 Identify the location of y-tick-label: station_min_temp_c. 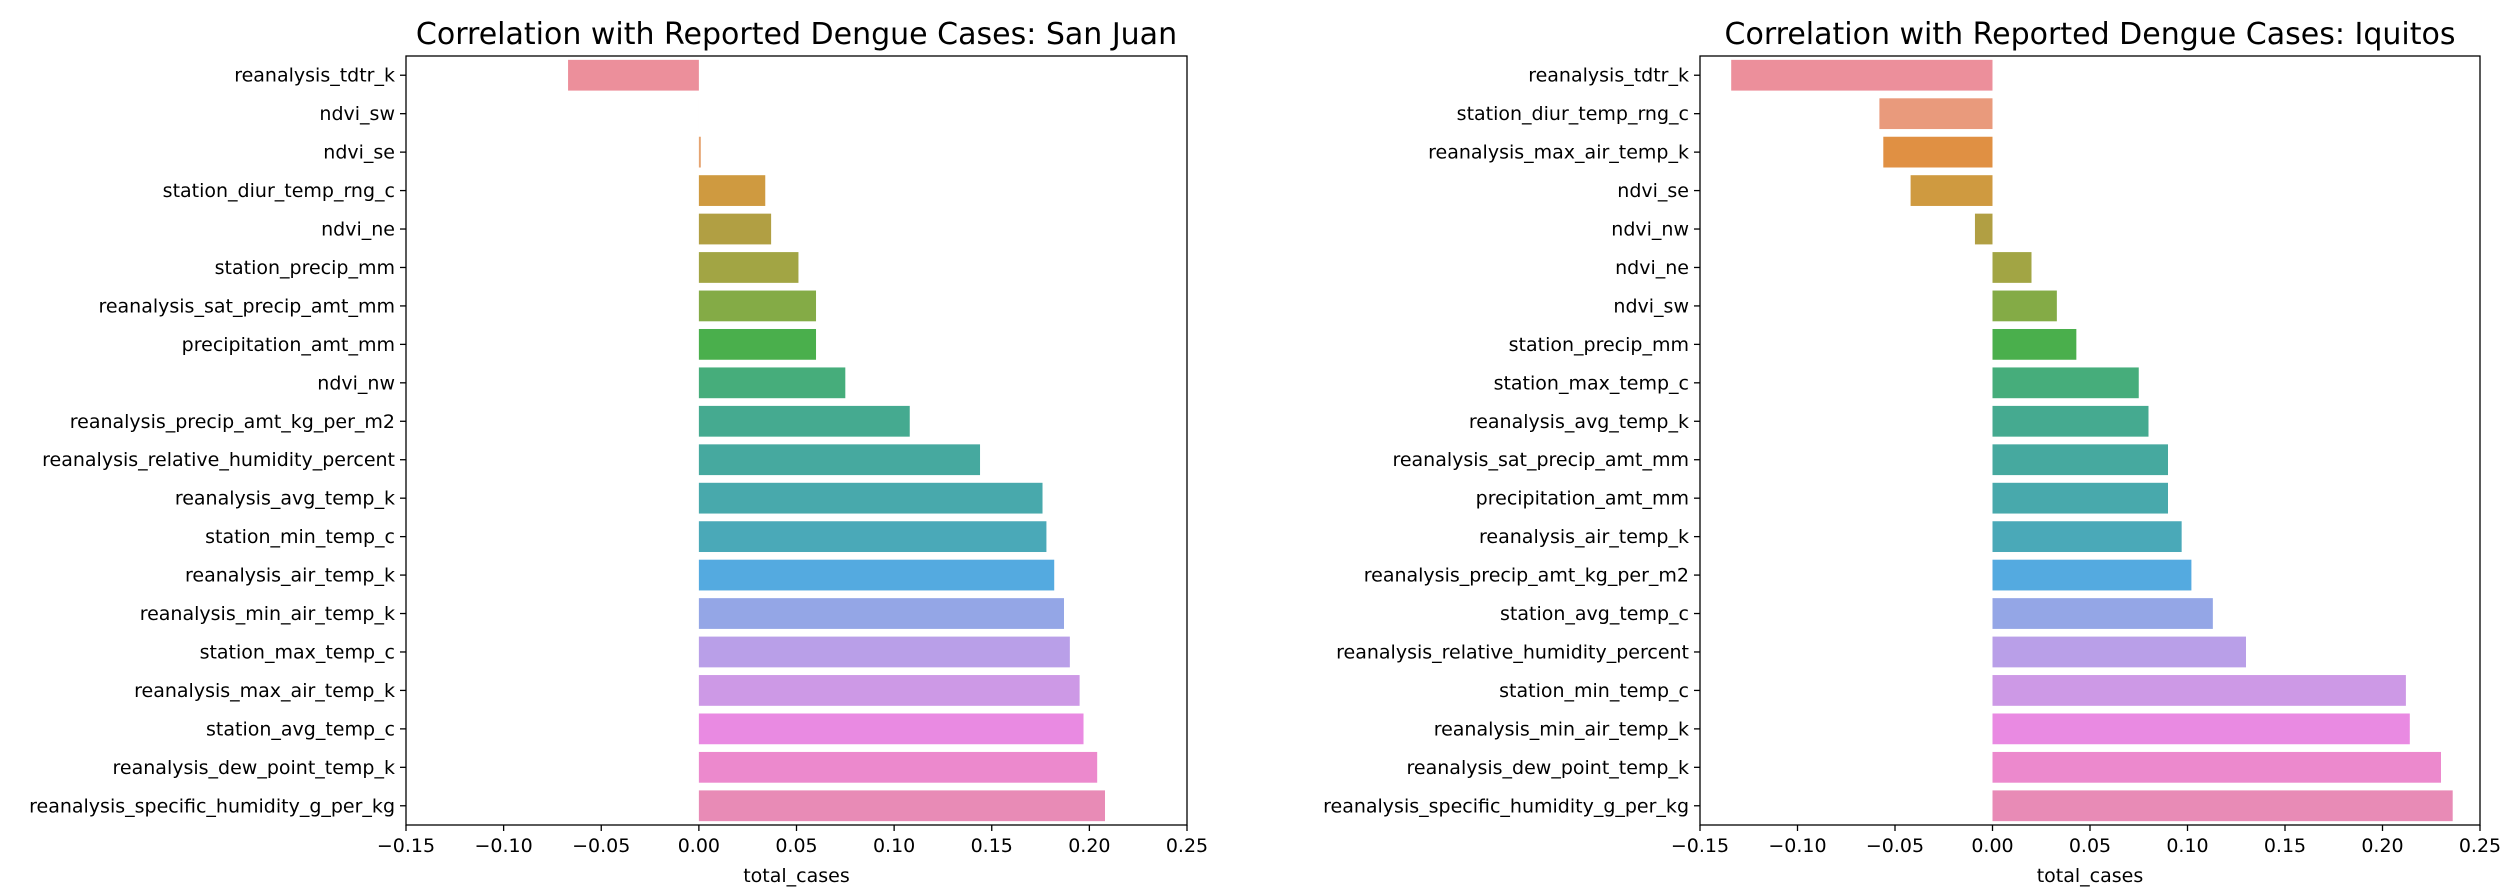
(1594, 691).